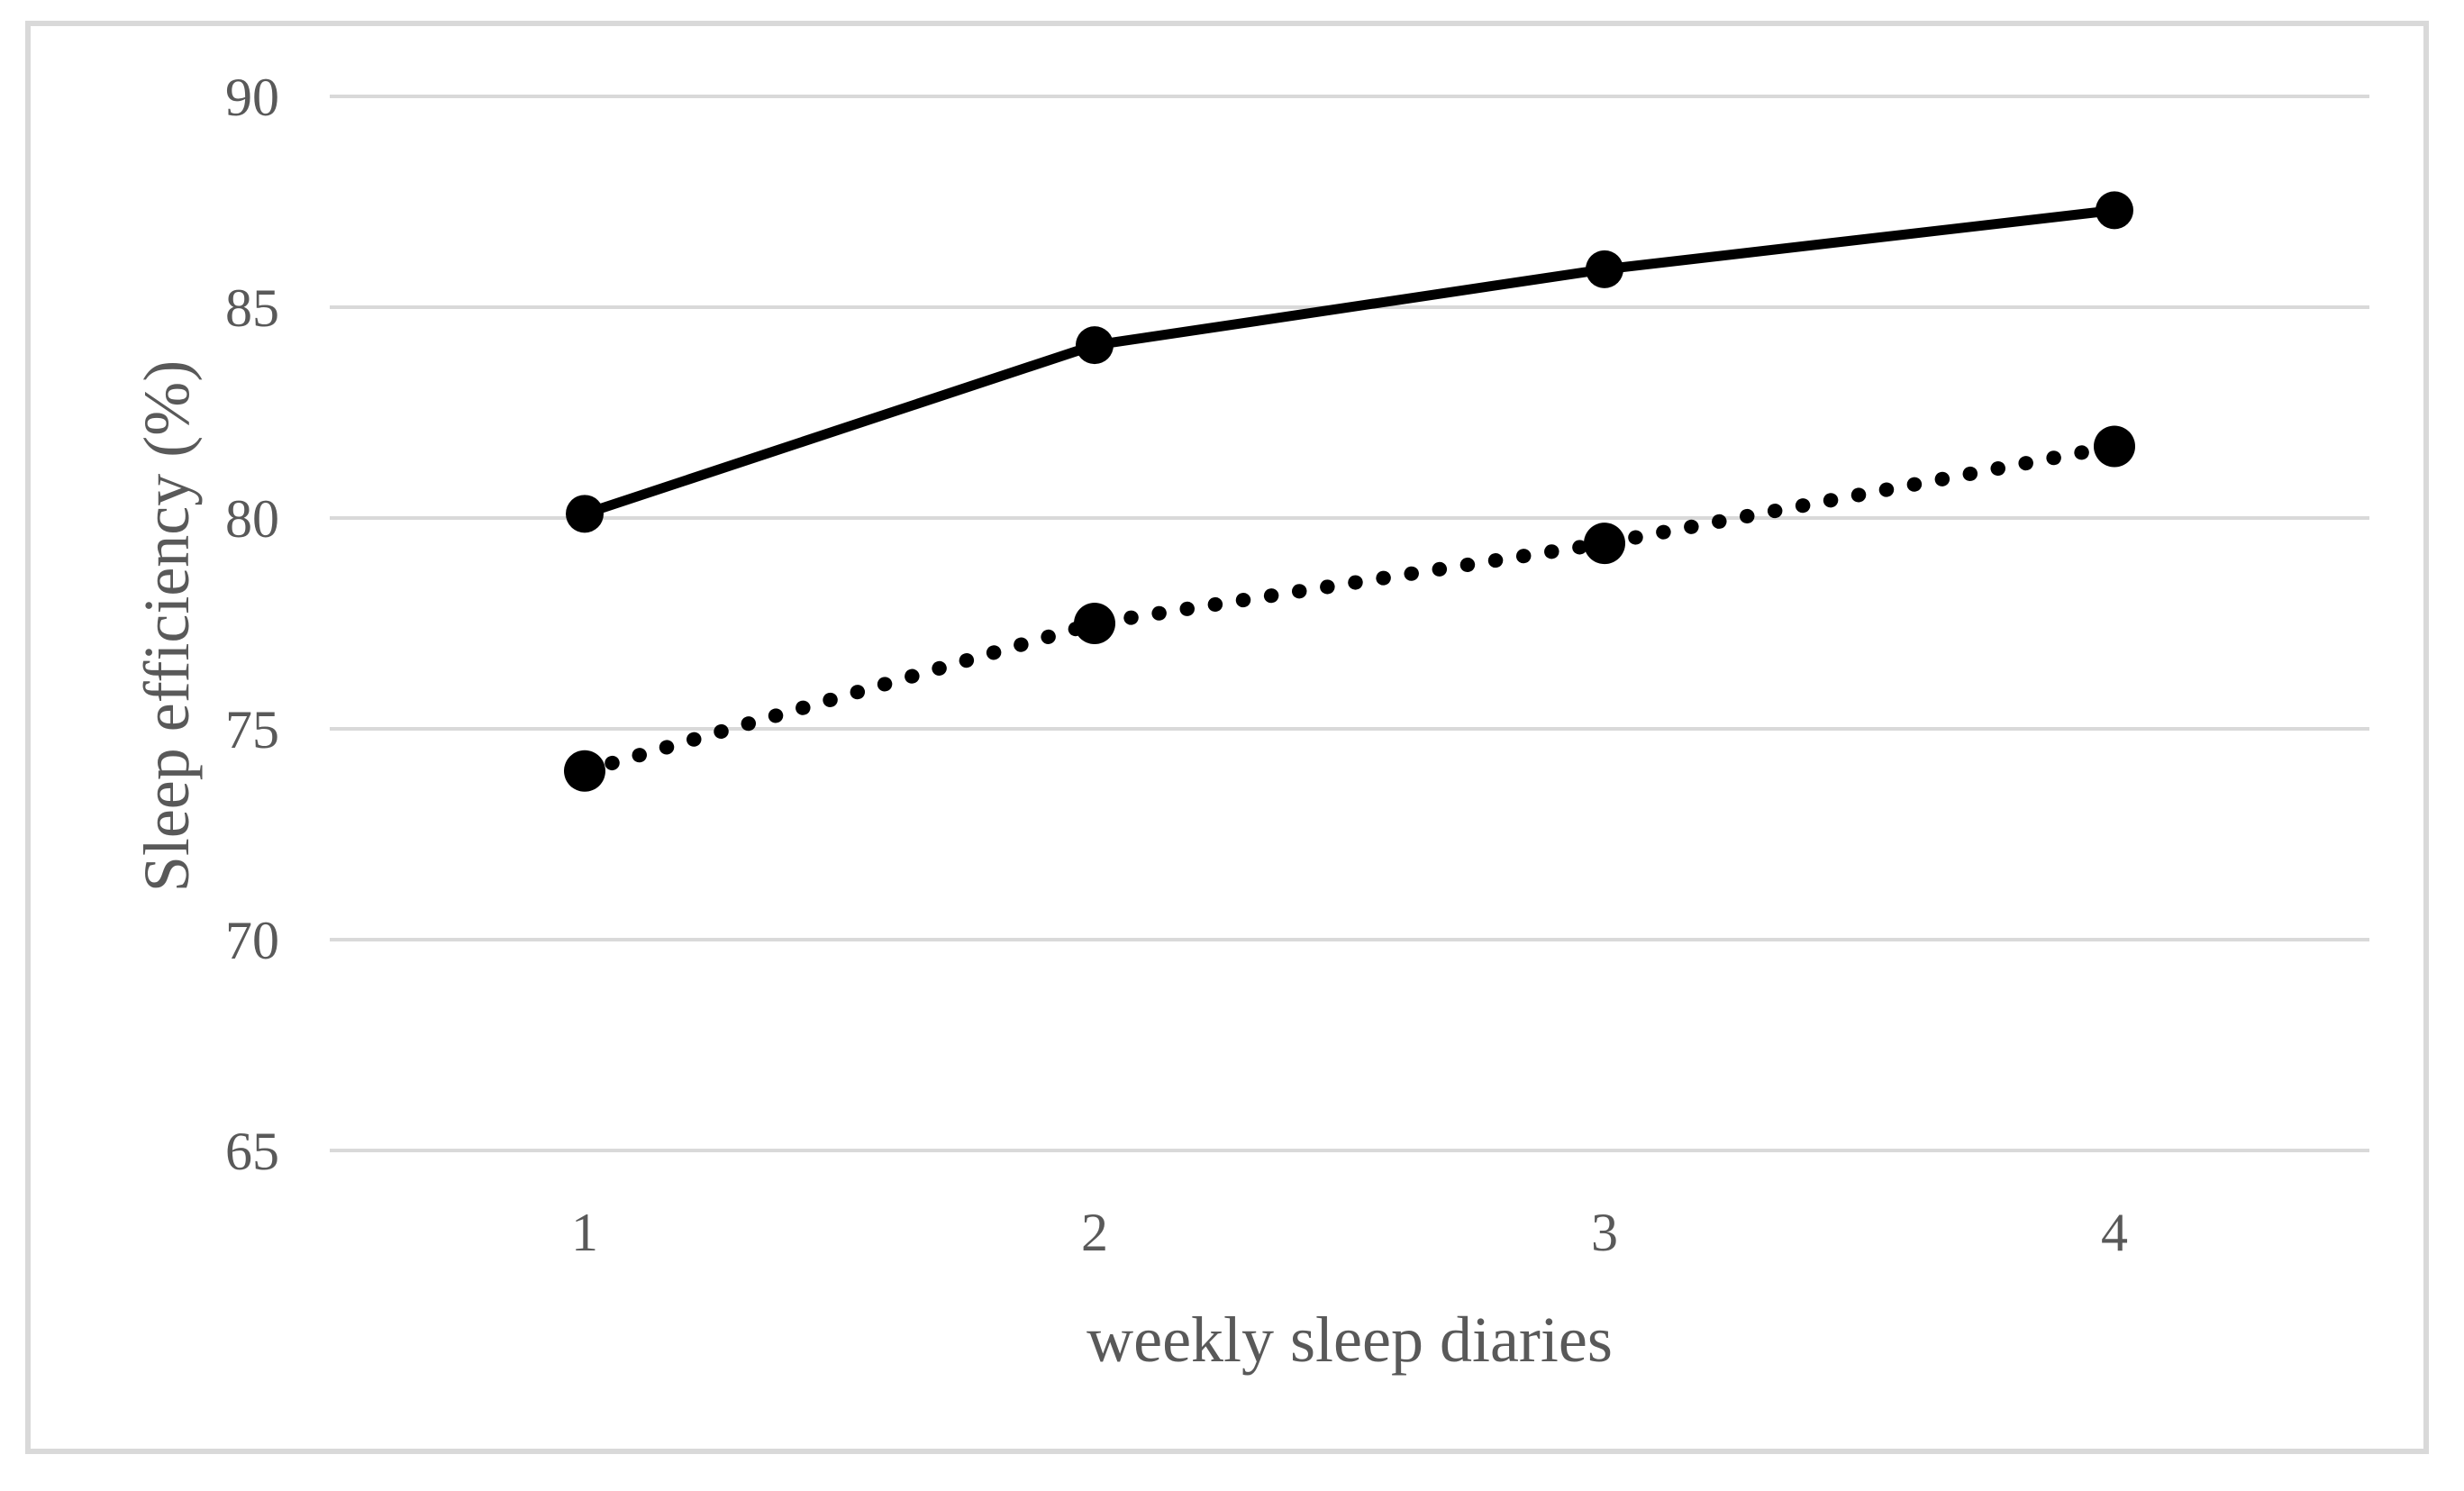 This screenshot has height=1491, width=2464. What do you see at coordinates (1350, 1340) in the screenshot?
I see `x-axis-title: weekly sleep diaries` at bounding box center [1350, 1340].